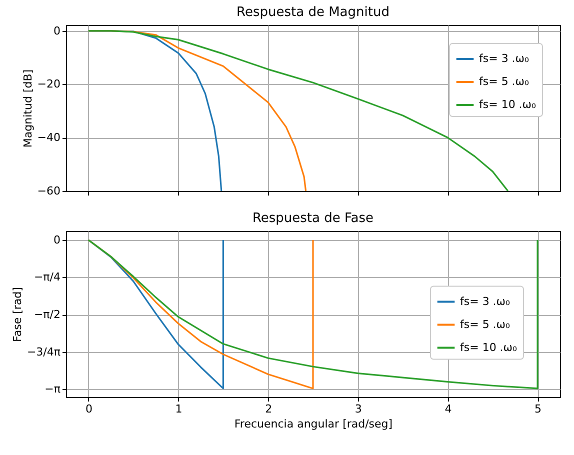 The image size is (574, 455). I want to click on x-tick-label: 3, so click(358, 409).